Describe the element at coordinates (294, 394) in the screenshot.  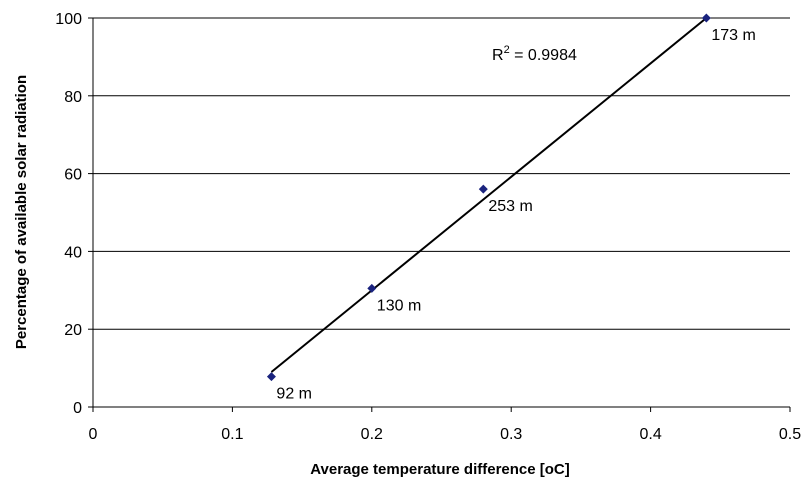
I see `point-label: 92 m` at that location.